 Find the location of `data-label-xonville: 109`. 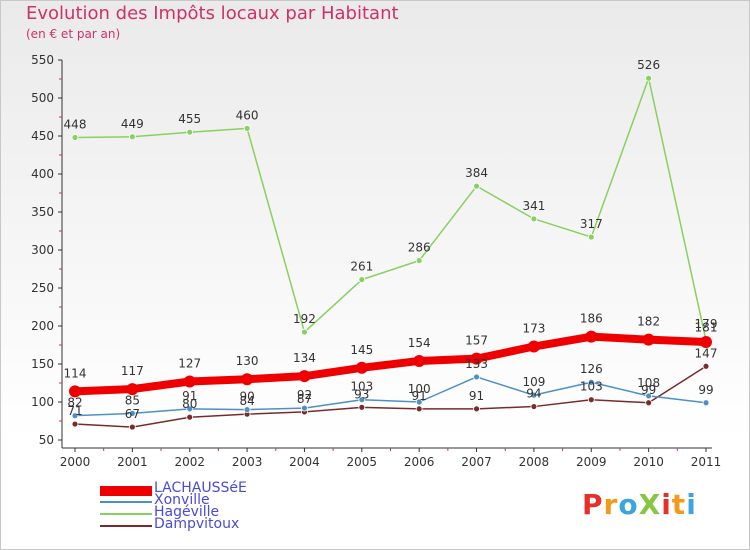

data-label-xonville: 109 is located at coordinates (533, 382).